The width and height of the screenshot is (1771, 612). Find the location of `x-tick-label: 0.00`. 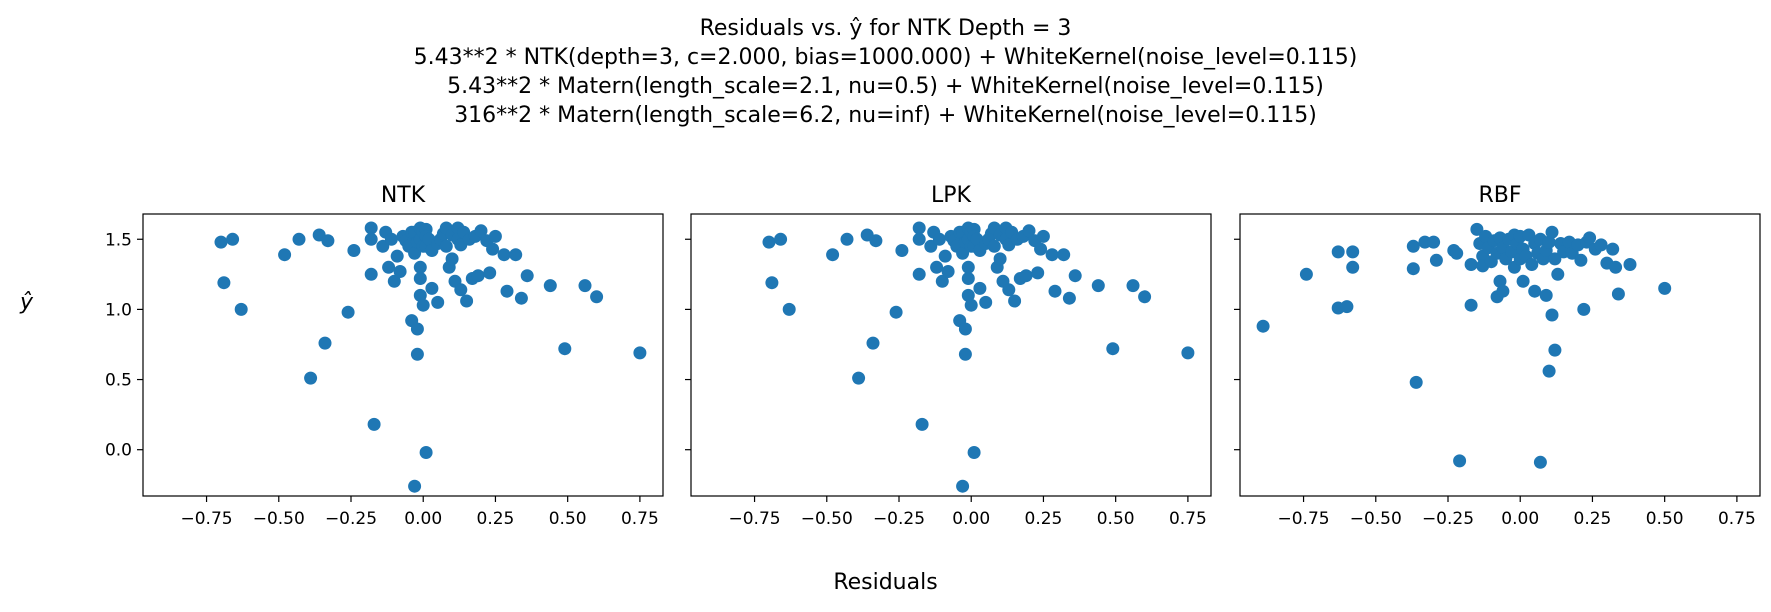

x-tick-label: 0.00 is located at coordinates (971, 519).